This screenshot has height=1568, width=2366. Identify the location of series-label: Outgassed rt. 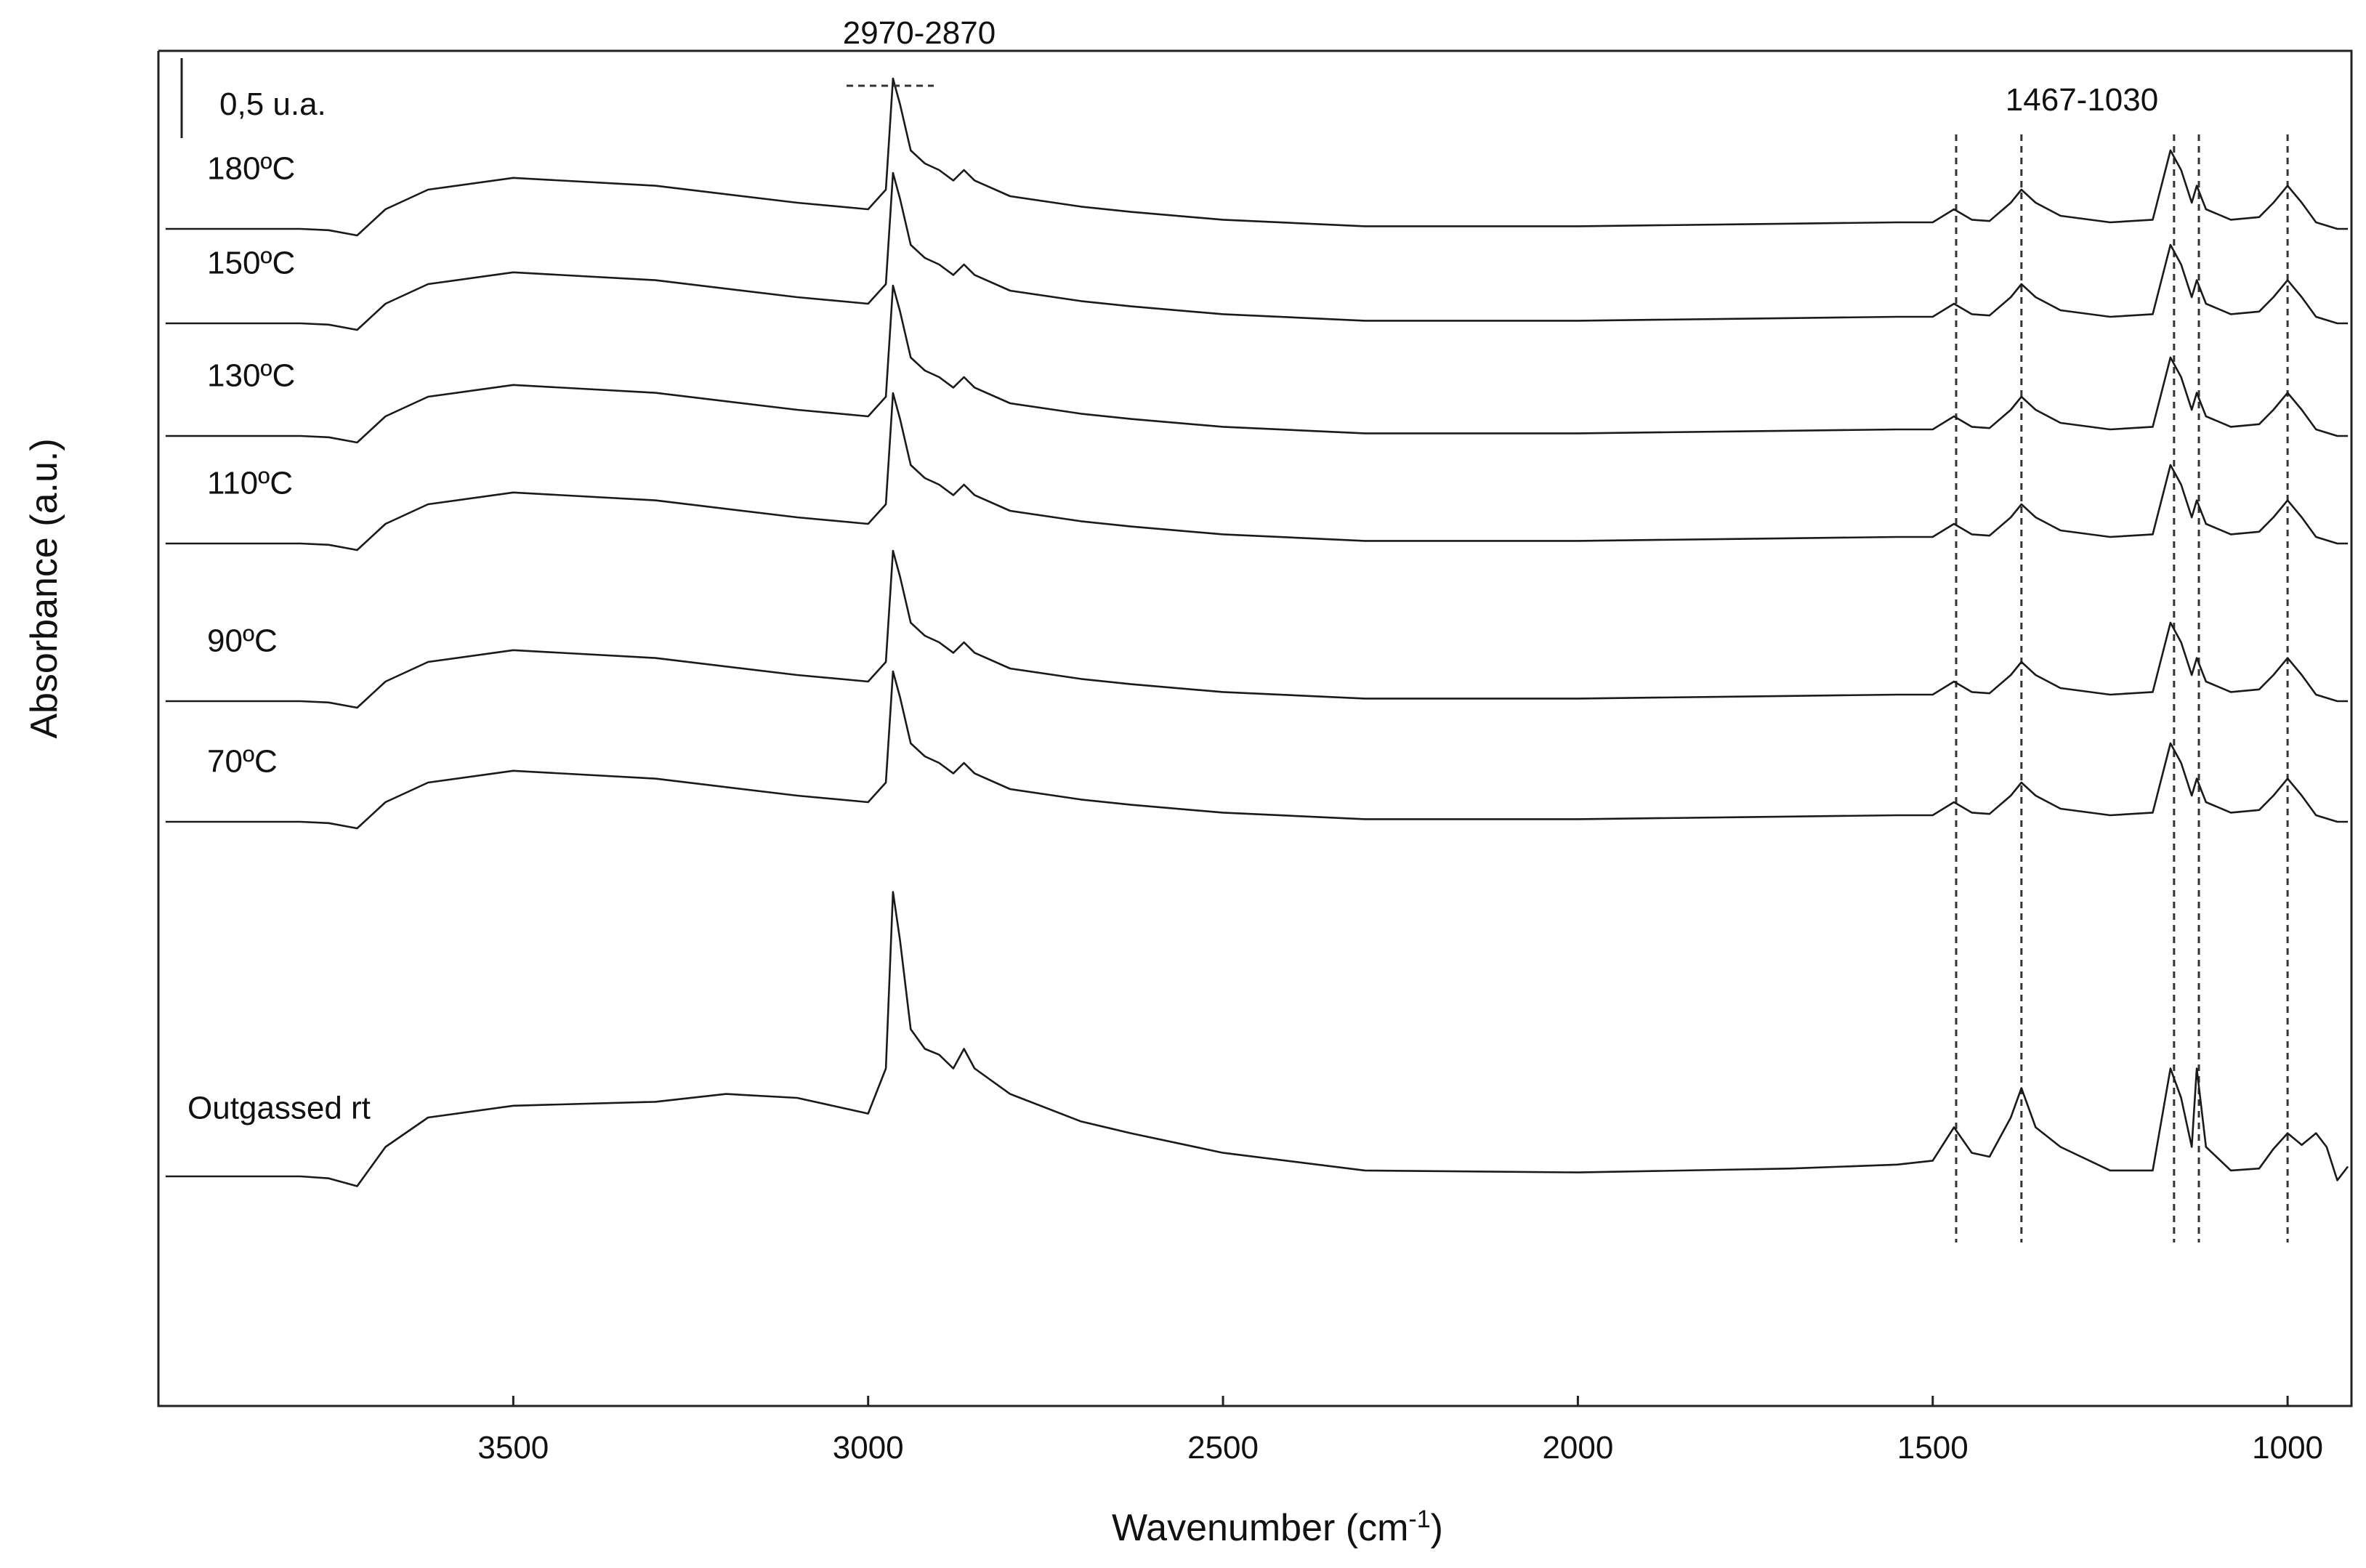
(279, 1108).